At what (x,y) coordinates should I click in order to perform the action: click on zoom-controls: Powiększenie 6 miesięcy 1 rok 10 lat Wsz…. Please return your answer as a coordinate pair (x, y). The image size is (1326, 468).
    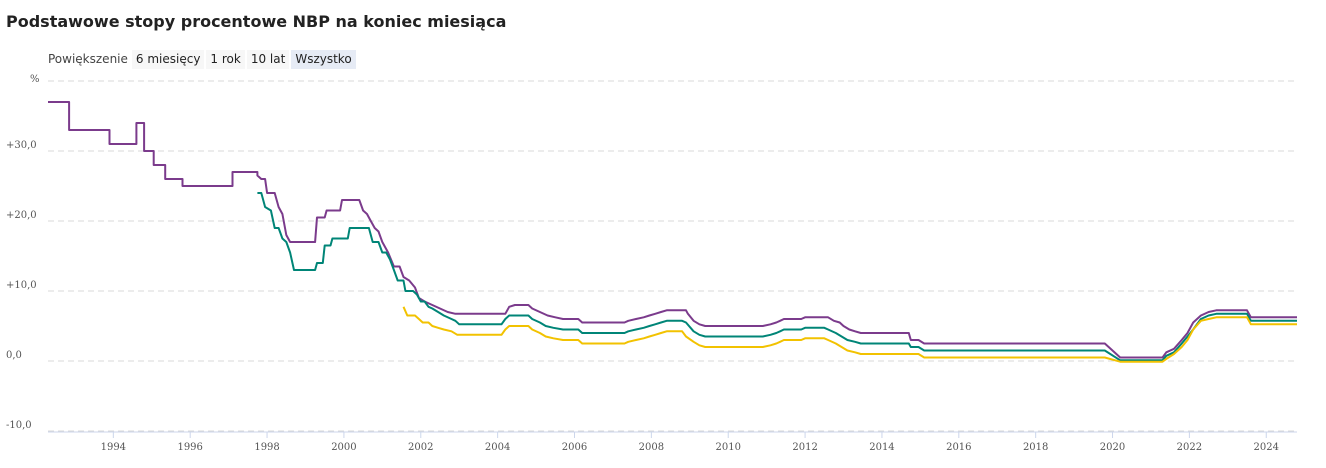
    Looking at the image, I should click on (203, 59).